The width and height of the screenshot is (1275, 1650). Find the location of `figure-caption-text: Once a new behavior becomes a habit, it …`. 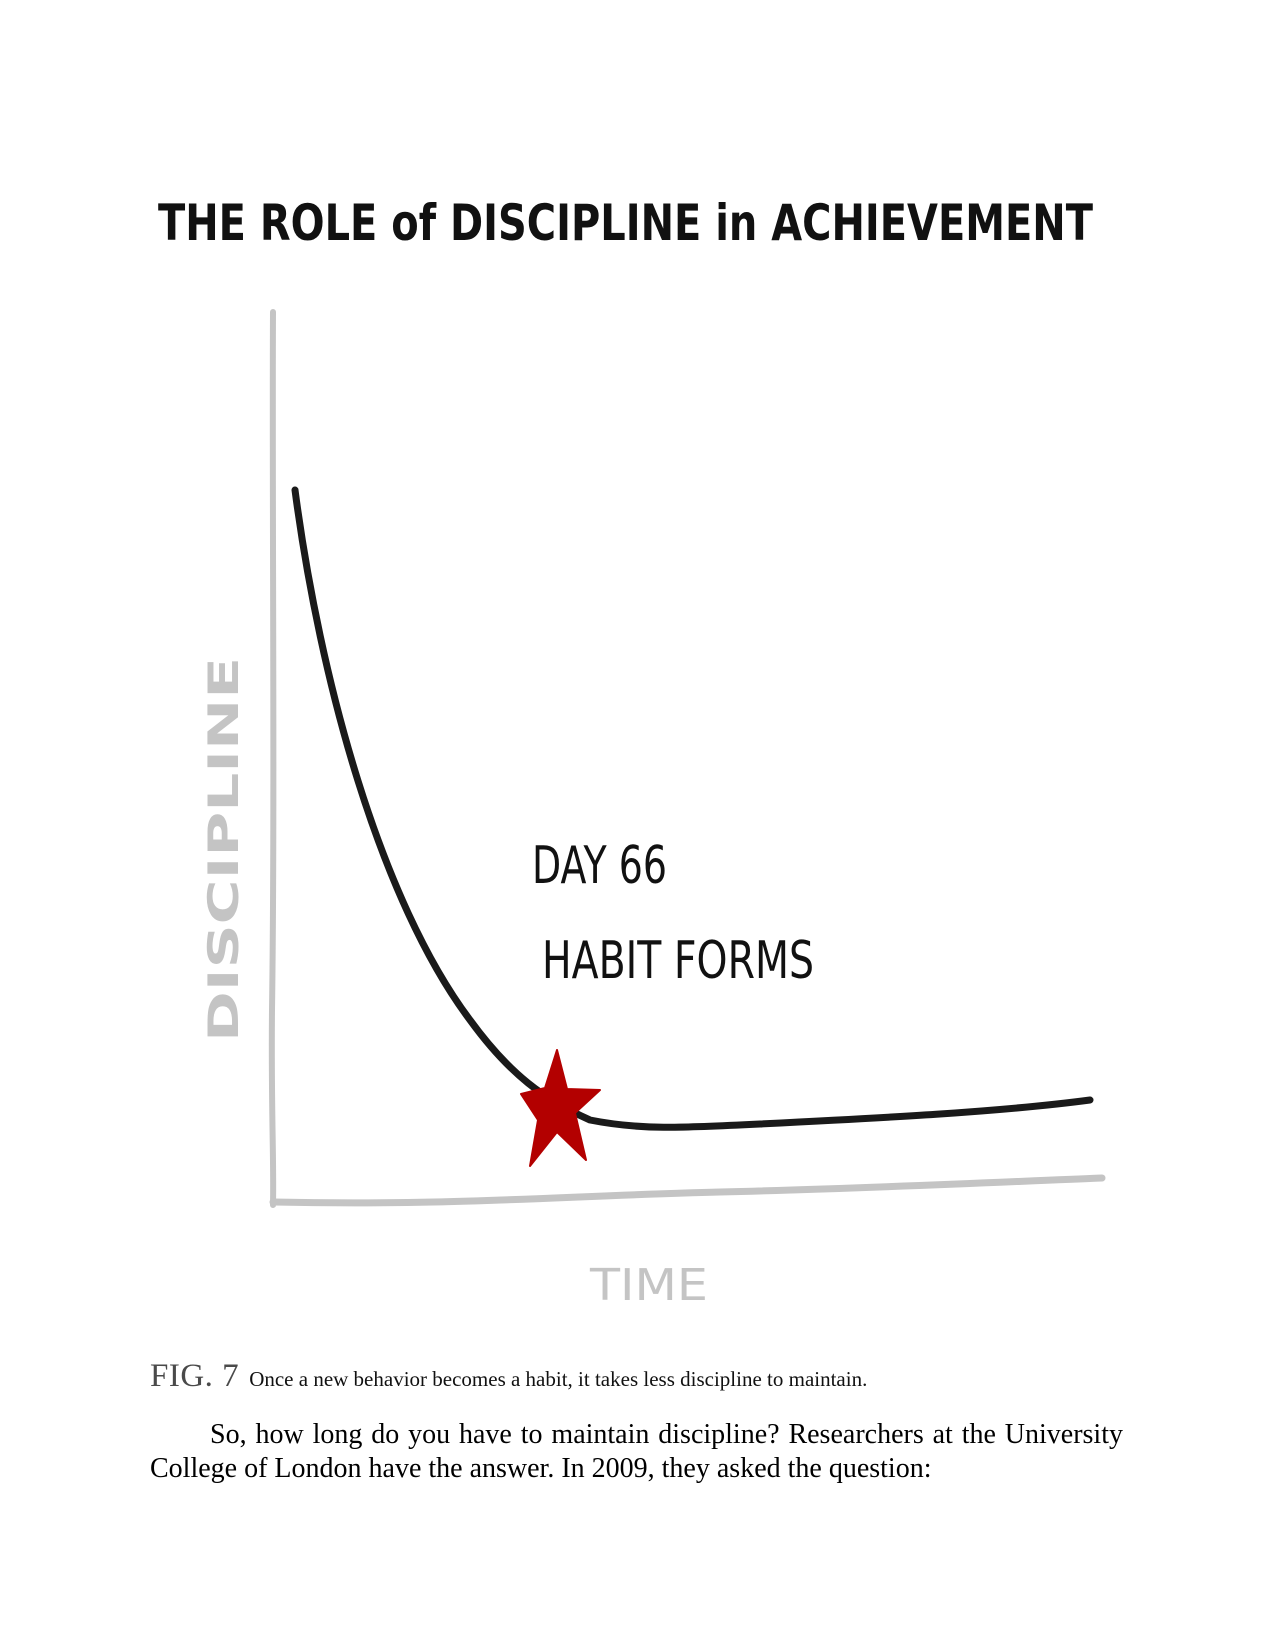

figure-caption-text: Once a new behavior becomes a habit, it … is located at coordinates (558, 1379).